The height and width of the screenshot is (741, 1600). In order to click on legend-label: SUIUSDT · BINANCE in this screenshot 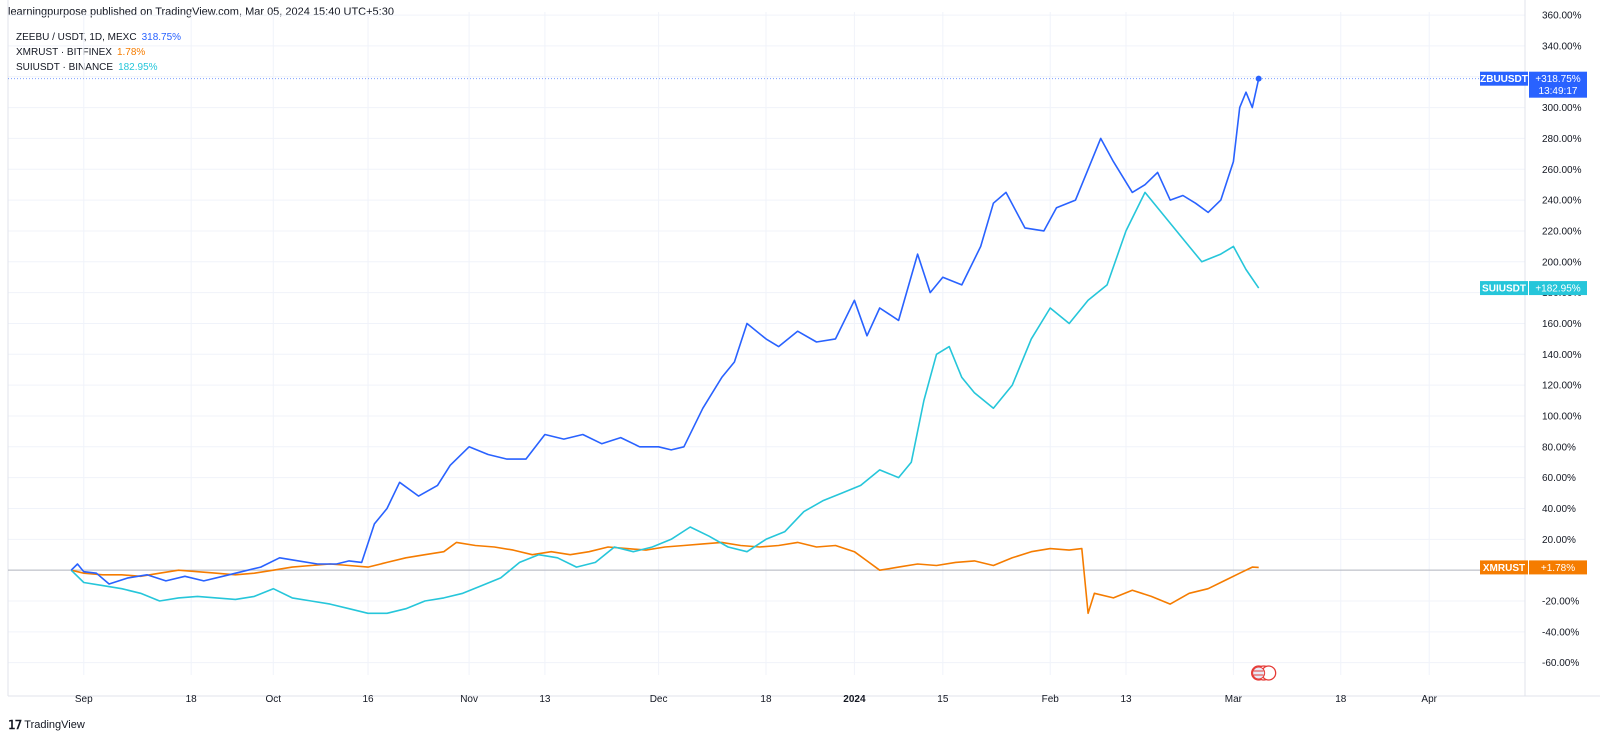, I will do `click(65, 67)`.